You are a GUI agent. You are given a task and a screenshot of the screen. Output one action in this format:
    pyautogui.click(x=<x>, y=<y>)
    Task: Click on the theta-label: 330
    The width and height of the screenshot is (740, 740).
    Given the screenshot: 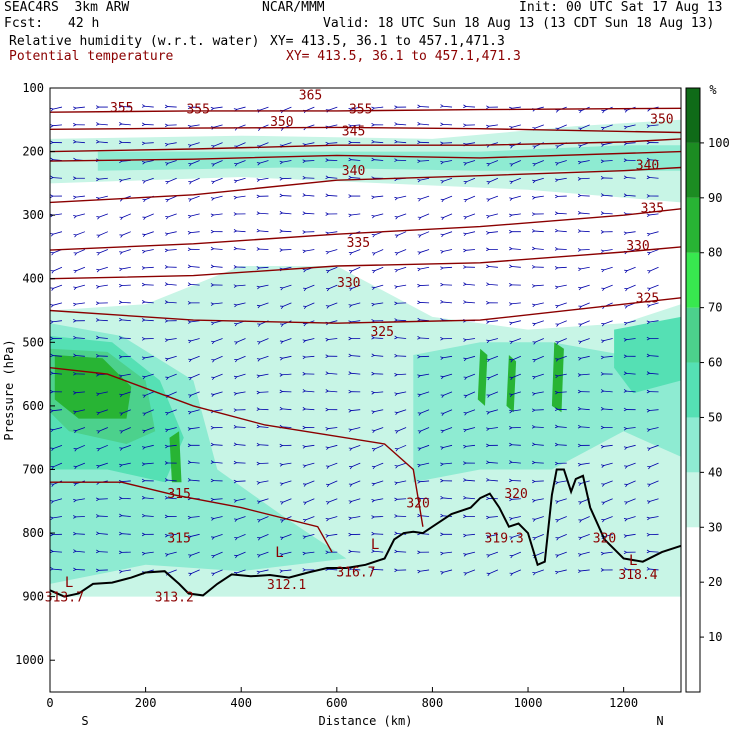 What is the action you would take?
    pyautogui.click(x=348, y=283)
    